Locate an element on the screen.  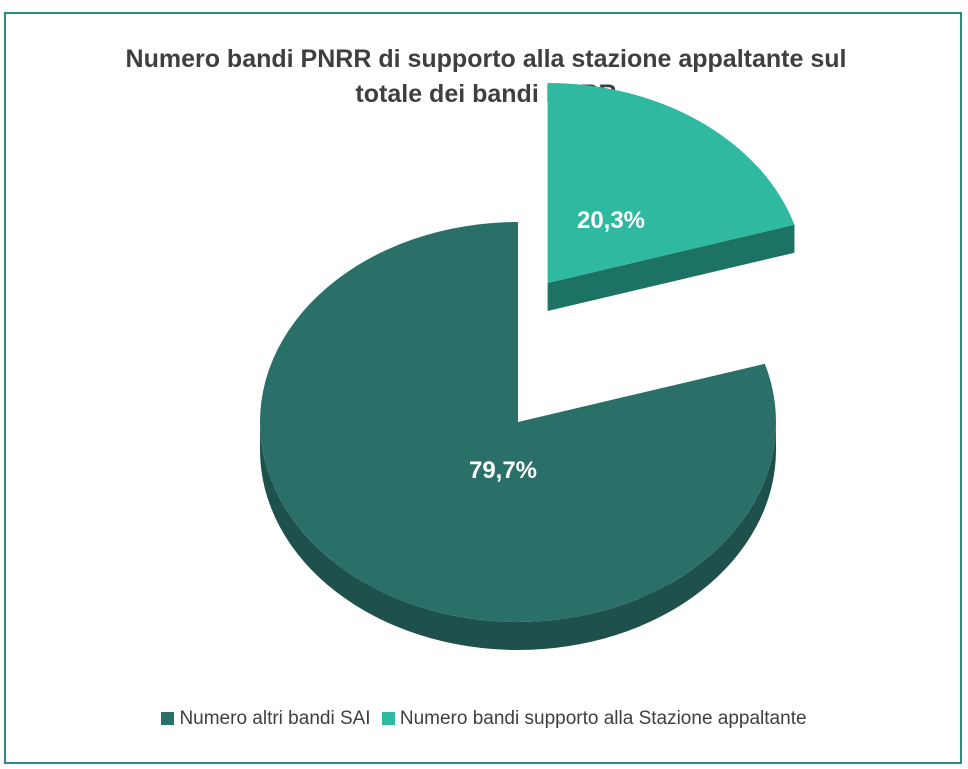
legend-item-altri-bandi: Numero altri bandi SAI is located at coordinates (266, 719).